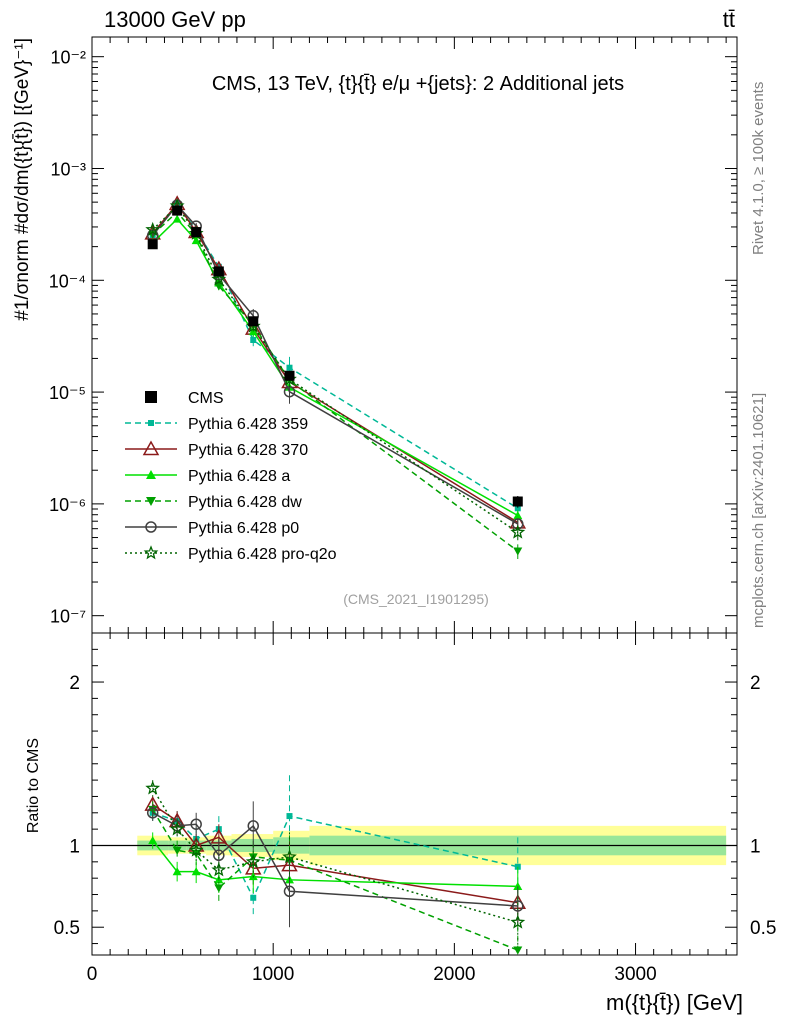 The width and height of the screenshot is (786, 1024). Describe the element at coordinates (175, 19) in the screenshot. I see `energy-label: 13000 GeV pp` at that location.